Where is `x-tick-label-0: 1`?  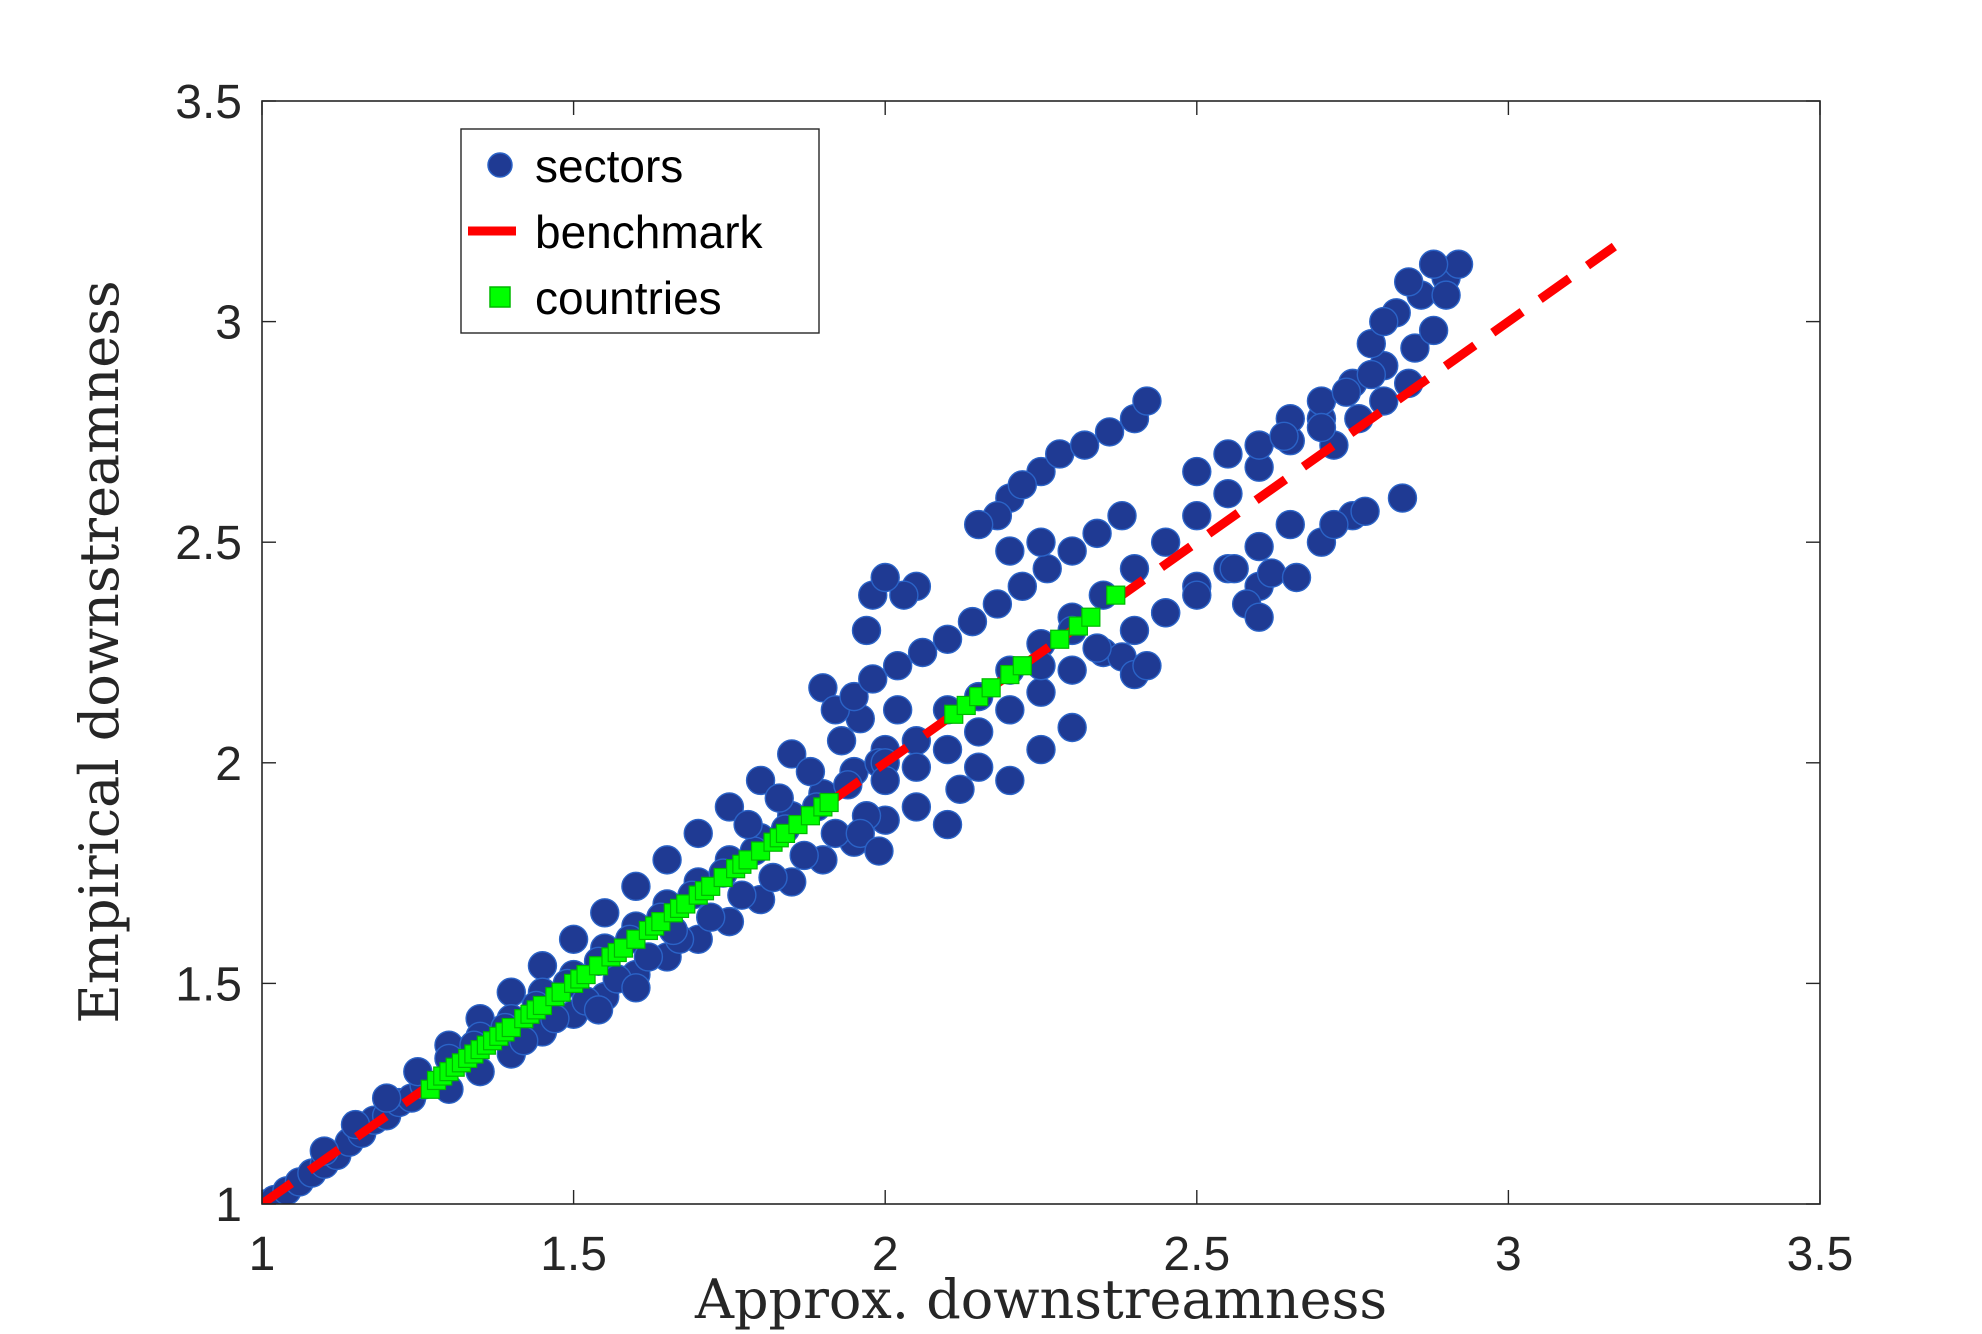 x-tick-label-0: 1 is located at coordinates (262, 1254).